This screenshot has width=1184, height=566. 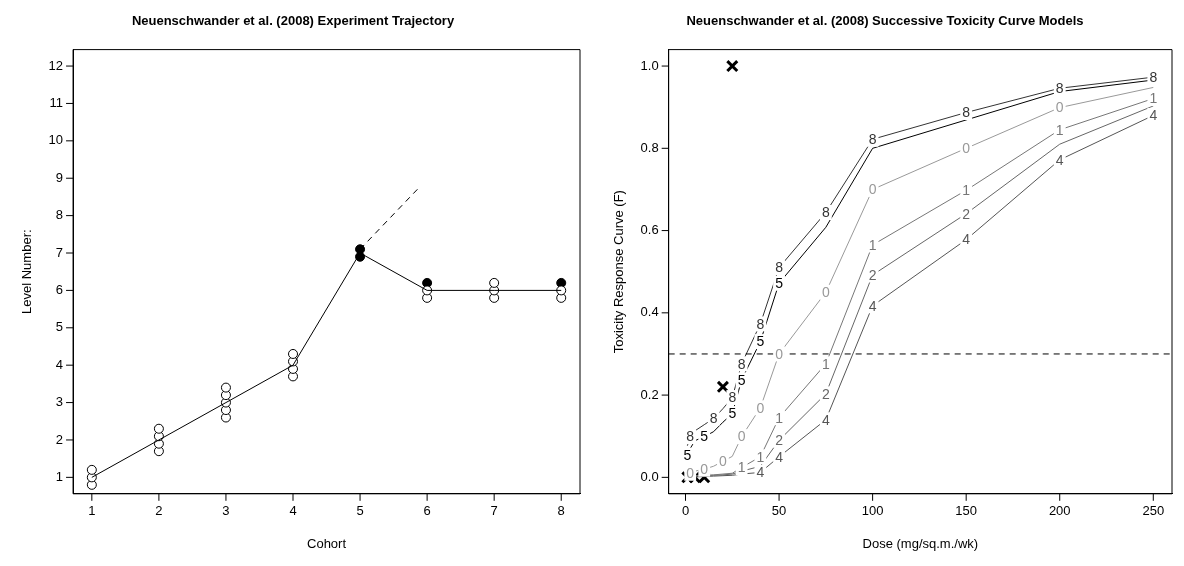 I want to click on y-axis-title: Toxicity Response Curve (F), so click(x=619, y=272).